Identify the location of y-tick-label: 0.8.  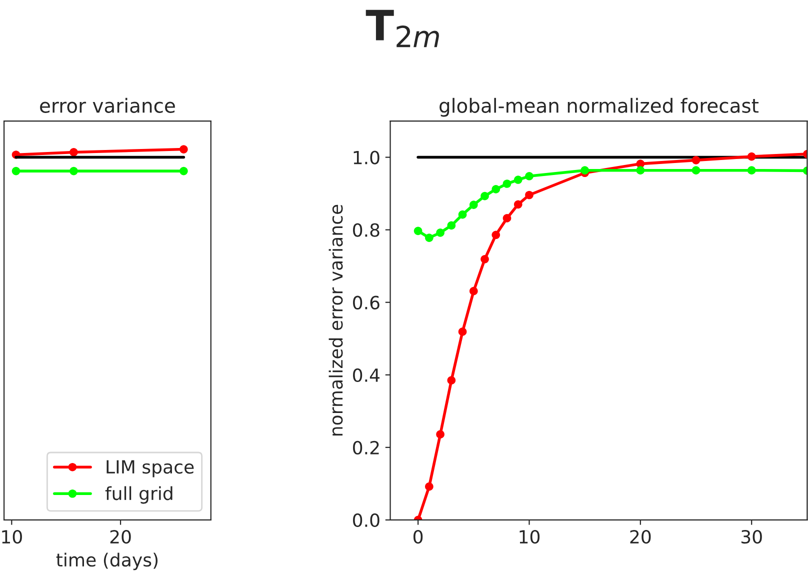
(366, 230).